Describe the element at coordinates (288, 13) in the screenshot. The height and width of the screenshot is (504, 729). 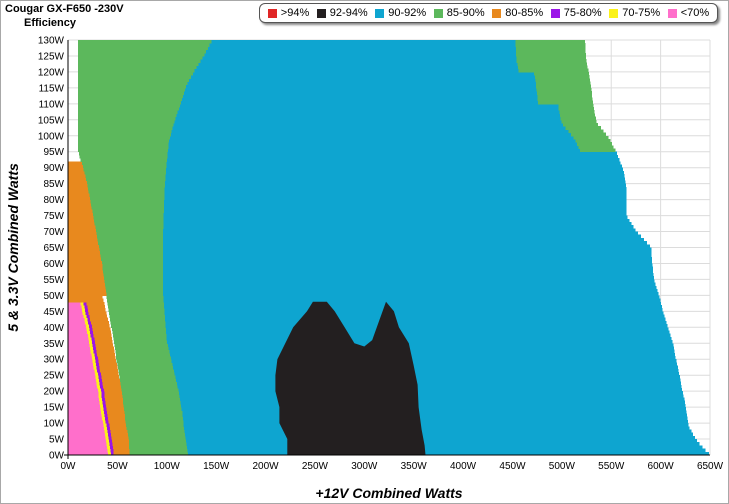
I see `legend-item: >94%` at that location.